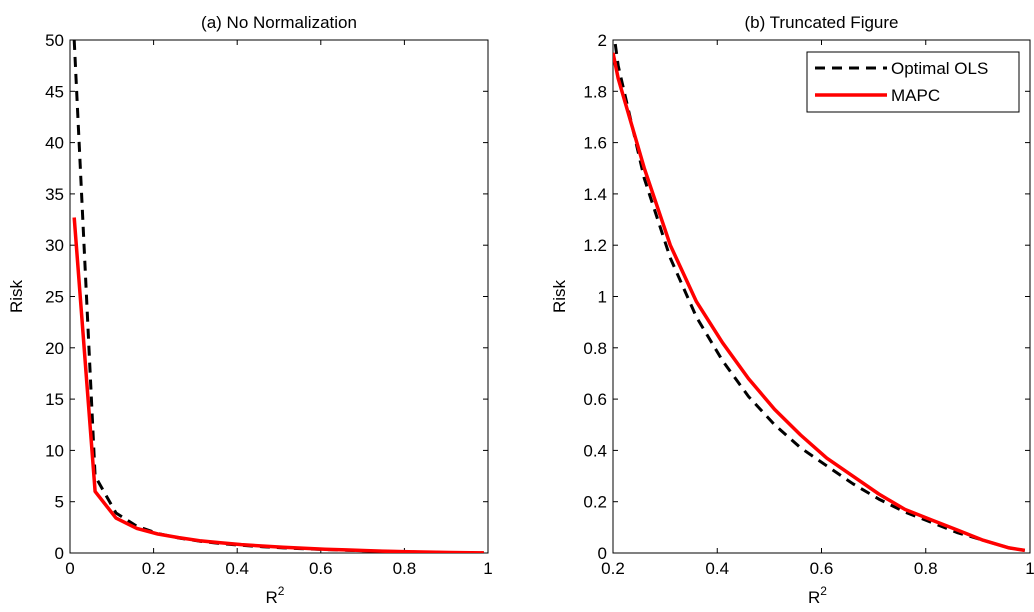 This screenshot has height=612, width=1034. What do you see at coordinates (602, 297) in the screenshot?
I see `y-tick-label: 1` at bounding box center [602, 297].